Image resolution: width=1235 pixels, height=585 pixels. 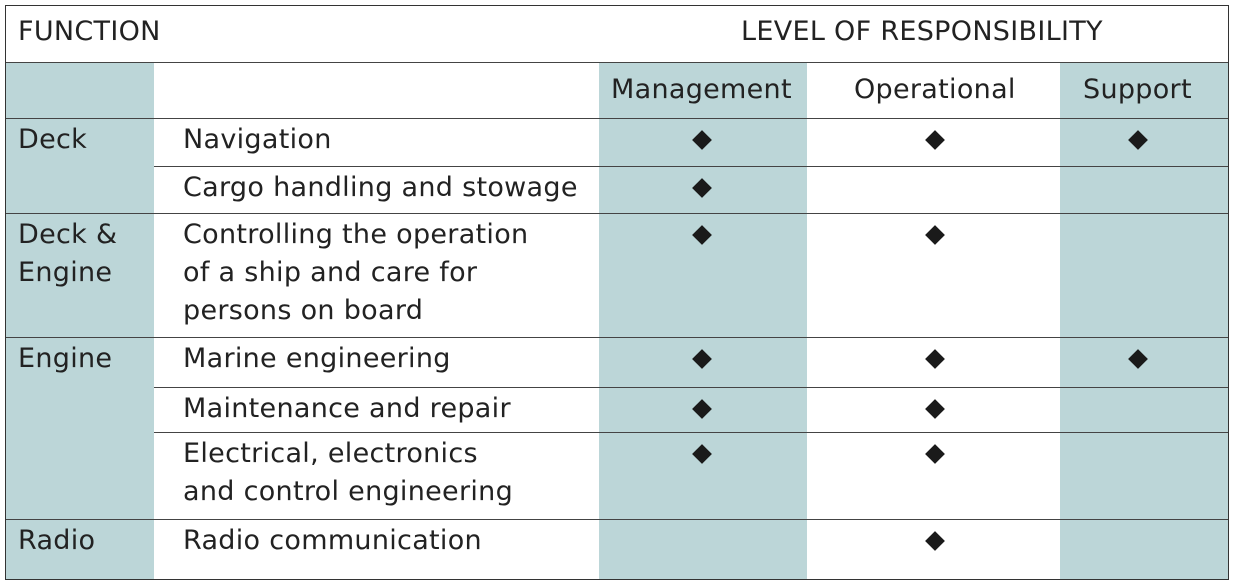 I want to click on function-column-shade, so click(x=80, y=321).